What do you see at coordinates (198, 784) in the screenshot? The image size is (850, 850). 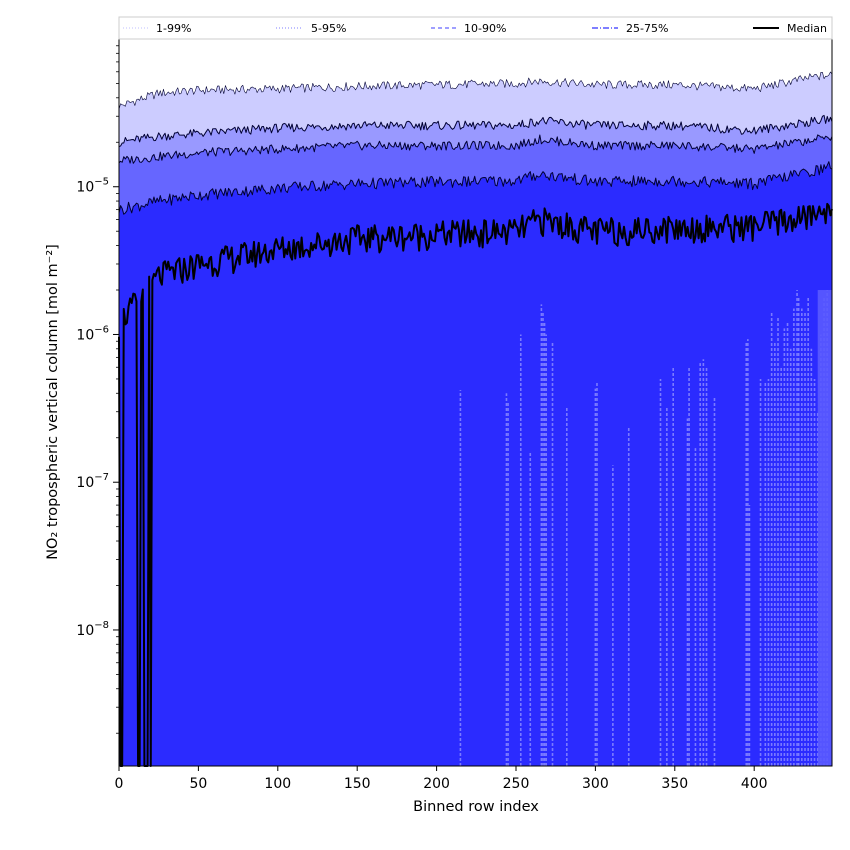 I see `x-tick-label: 50` at bounding box center [198, 784].